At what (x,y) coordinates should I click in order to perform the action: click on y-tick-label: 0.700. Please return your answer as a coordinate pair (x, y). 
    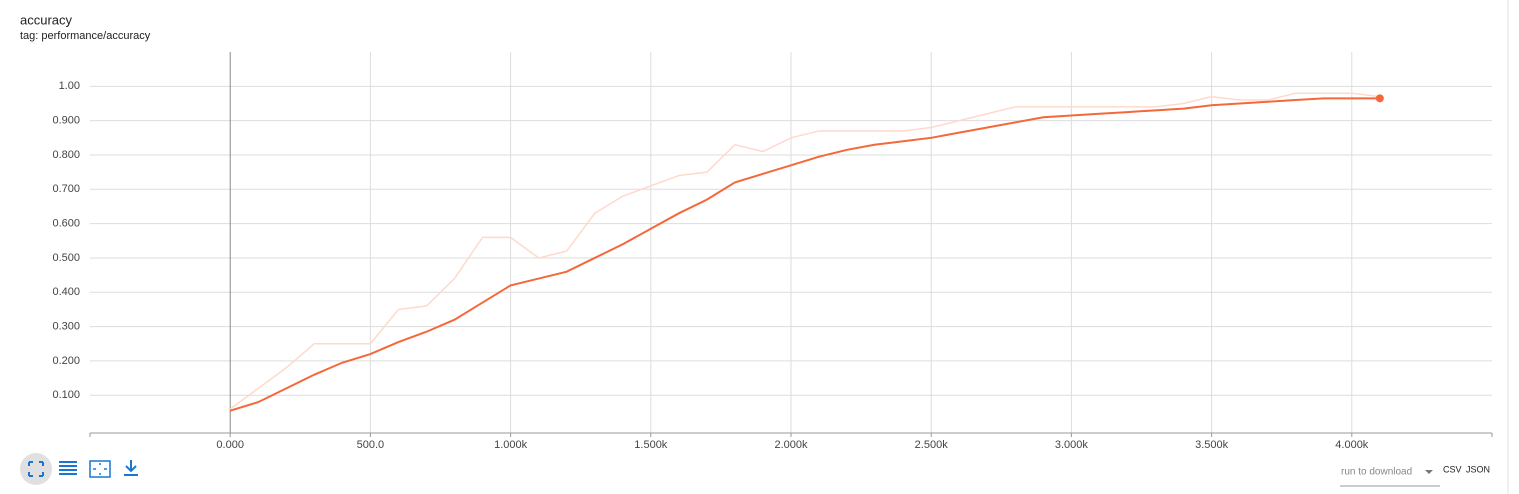
    Looking at the image, I should click on (66, 189).